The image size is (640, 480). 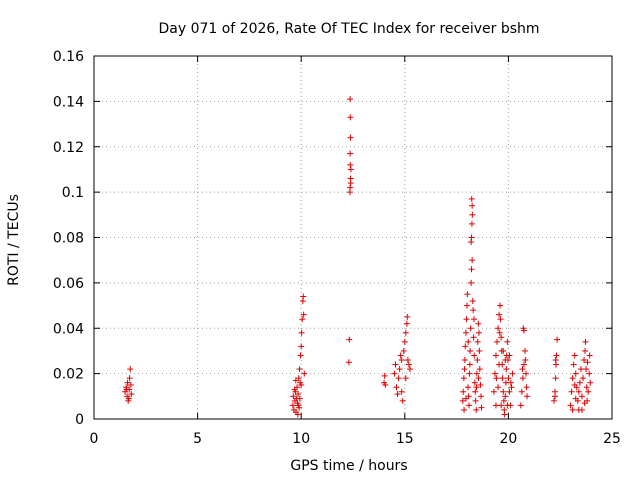 What do you see at coordinates (301, 439) in the screenshot?
I see `x-tick-label: 10` at bounding box center [301, 439].